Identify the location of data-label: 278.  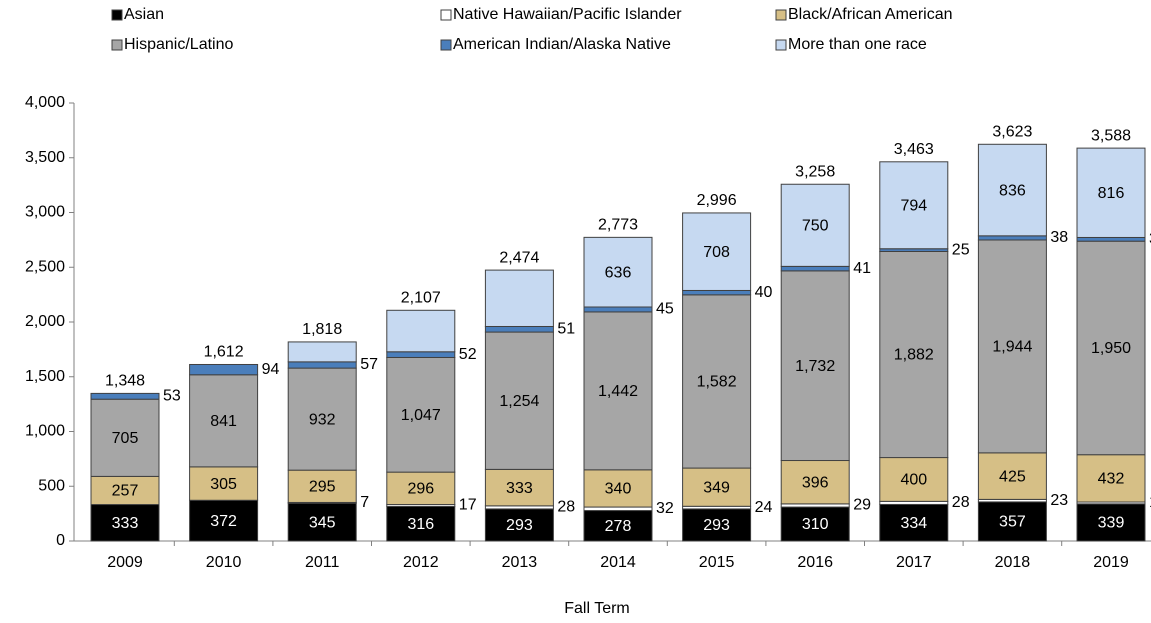
(618, 526).